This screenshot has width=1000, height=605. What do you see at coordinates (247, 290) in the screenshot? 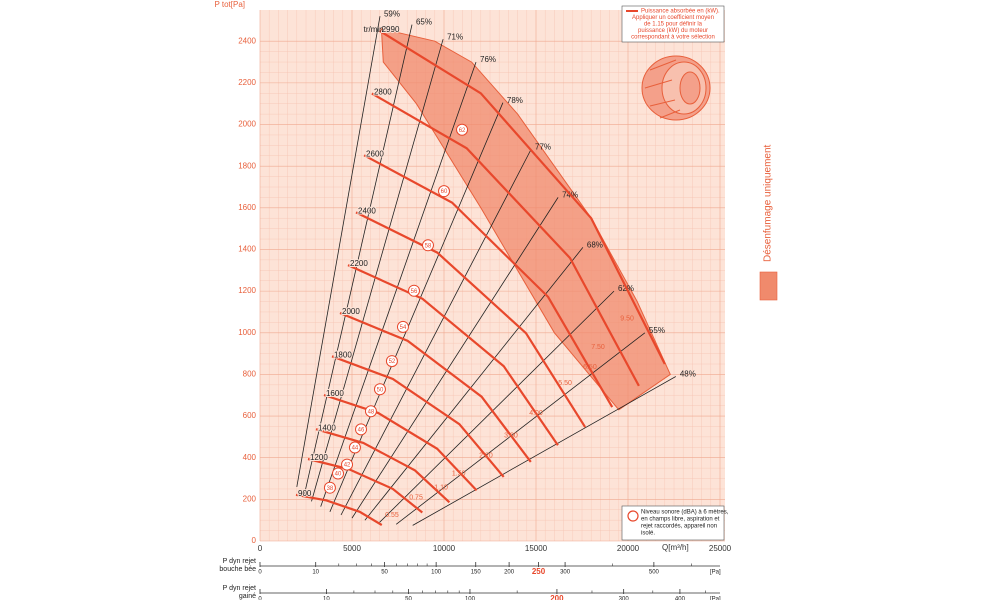
I see `y-tick-label: 1200` at bounding box center [247, 290].